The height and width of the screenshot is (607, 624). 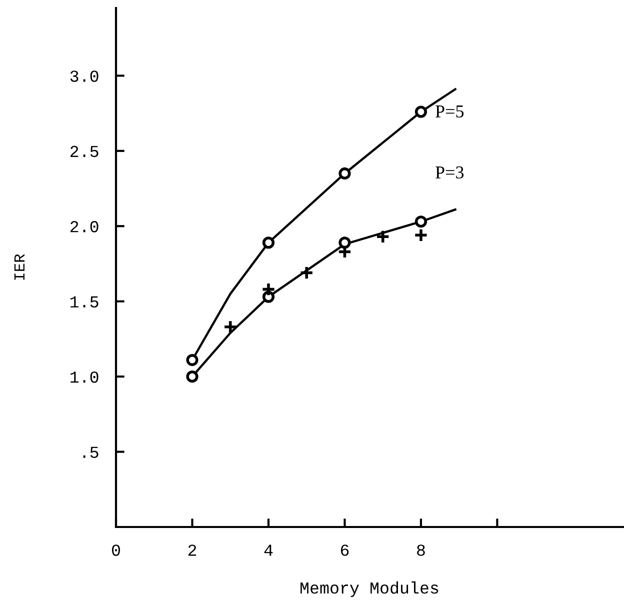 What do you see at coordinates (116, 550) in the screenshot?
I see `x-tick-label: 0` at bounding box center [116, 550].